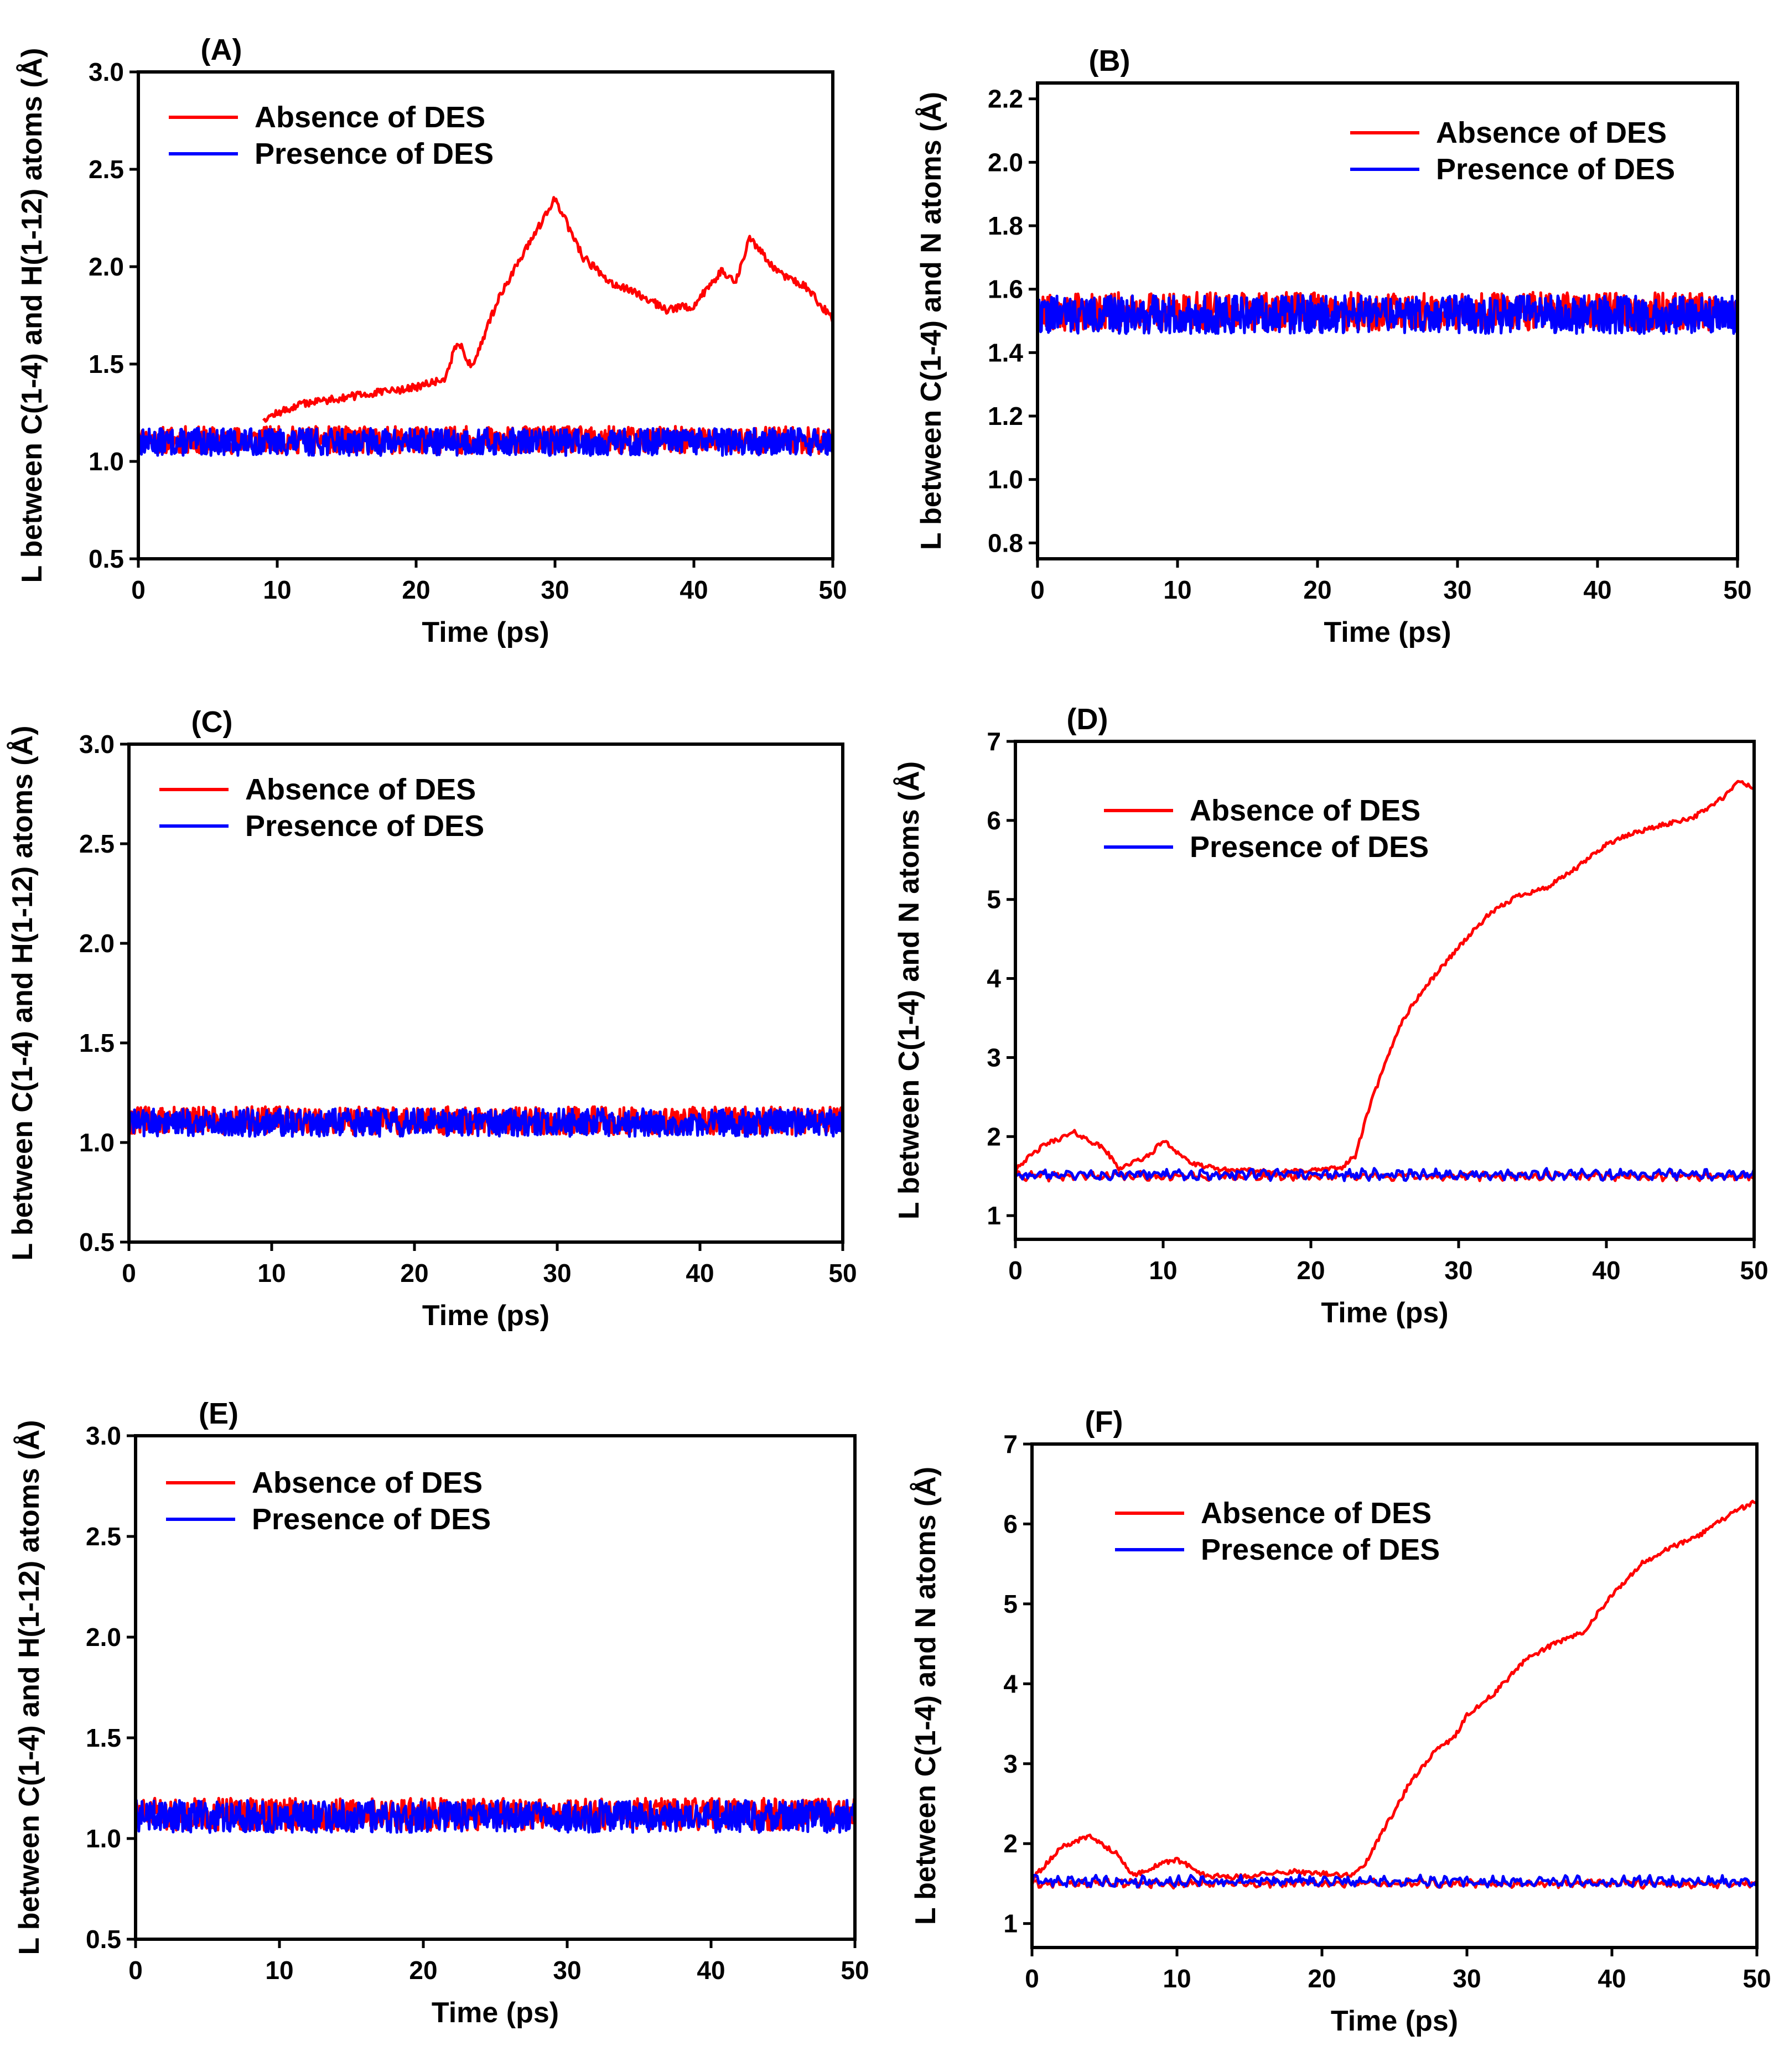 This screenshot has width=1784, height=2072. Describe the element at coordinates (106, 461) in the screenshot. I see `y-tick-label: 1.0` at that location.